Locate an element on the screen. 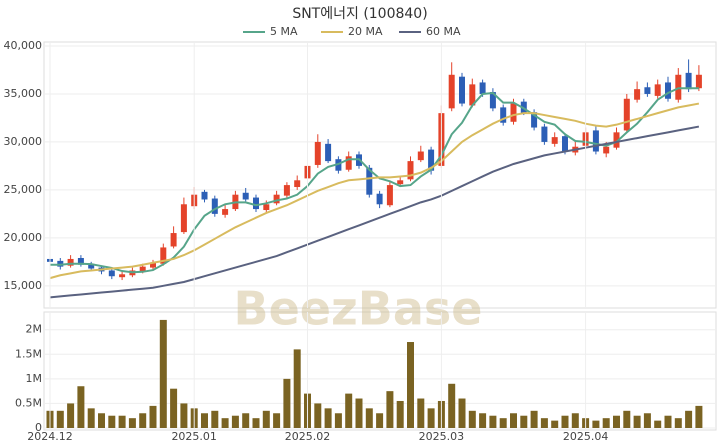 This screenshot has height=448, width=720. y-tick-label: 1.5M is located at coordinates (28, 353).